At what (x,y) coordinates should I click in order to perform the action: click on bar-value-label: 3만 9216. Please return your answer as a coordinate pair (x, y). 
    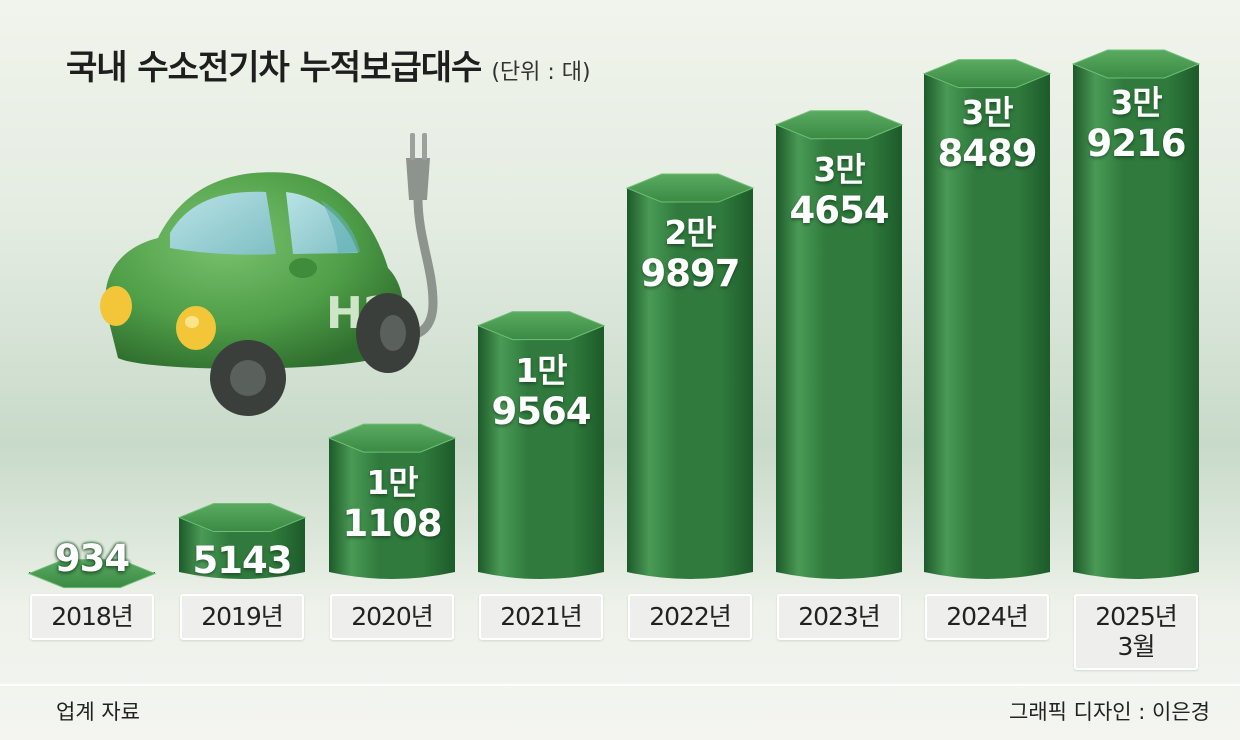
    Looking at the image, I should click on (1136, 123).